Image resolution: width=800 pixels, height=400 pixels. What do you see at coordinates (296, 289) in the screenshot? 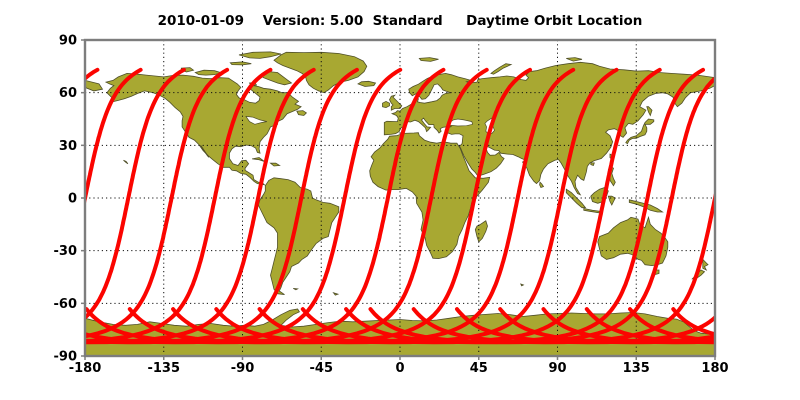
I see `landmass-falklands` at bounding box center [296, 289].